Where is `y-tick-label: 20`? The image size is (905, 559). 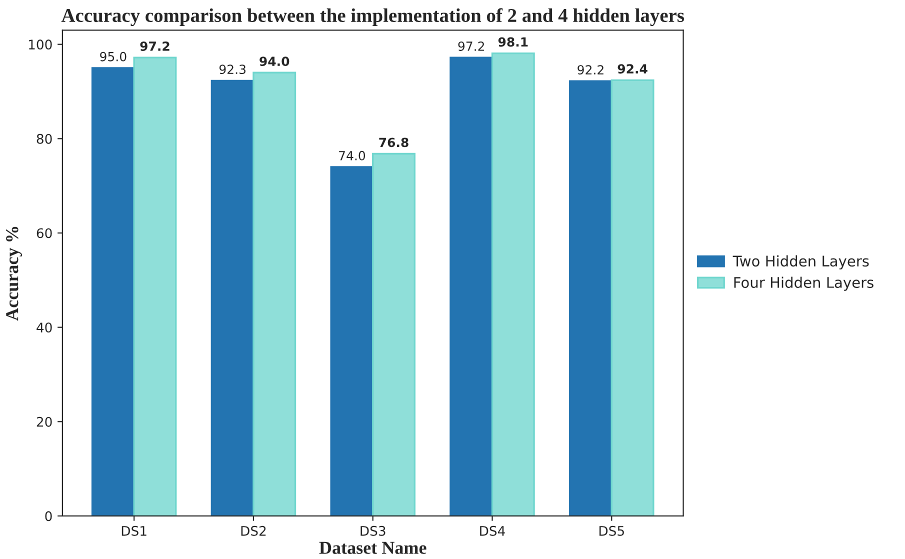
y-tick-label: 20 is located at coordinates (44, 421).